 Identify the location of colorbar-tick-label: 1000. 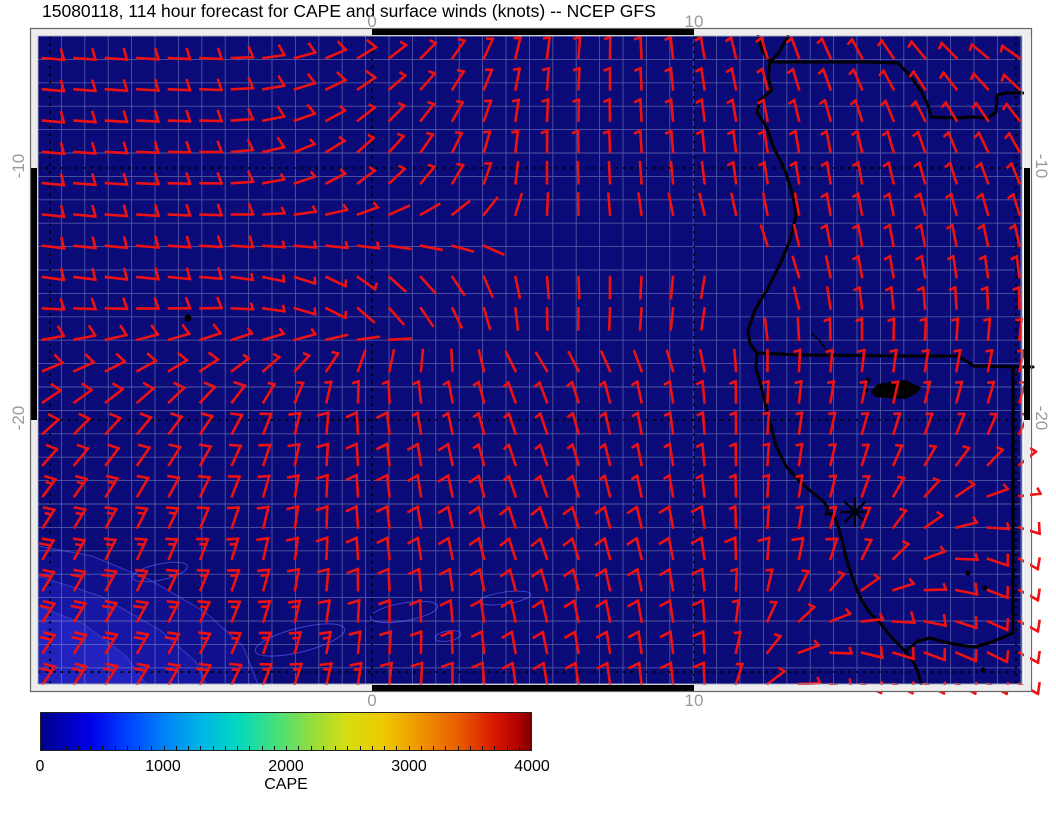
(163, 766).